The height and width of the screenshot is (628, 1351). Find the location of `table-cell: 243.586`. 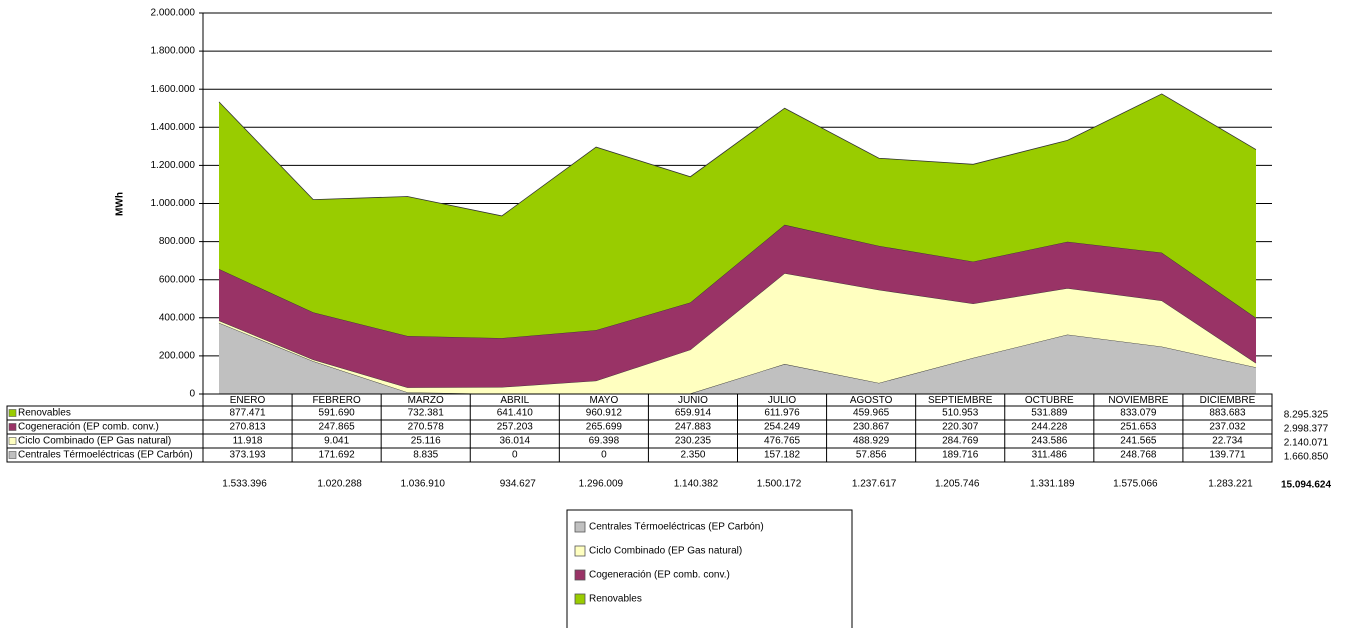

table-cell: 243.586 is located at coordinates (1049, 441).